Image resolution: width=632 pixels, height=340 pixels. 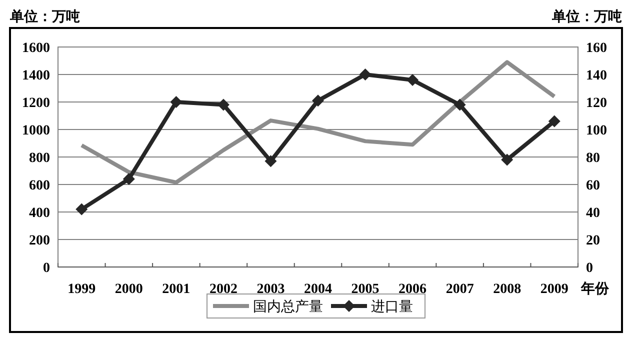 I want to click on x-tick-label: 1999, so click(x=82, y=289).